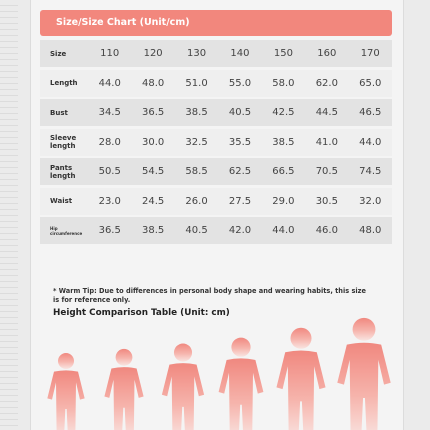  Describe the element at coordinates (216, 53) in the screenshot. I see `table-row: Size 110 120 130 140 150 160 170` at that location.